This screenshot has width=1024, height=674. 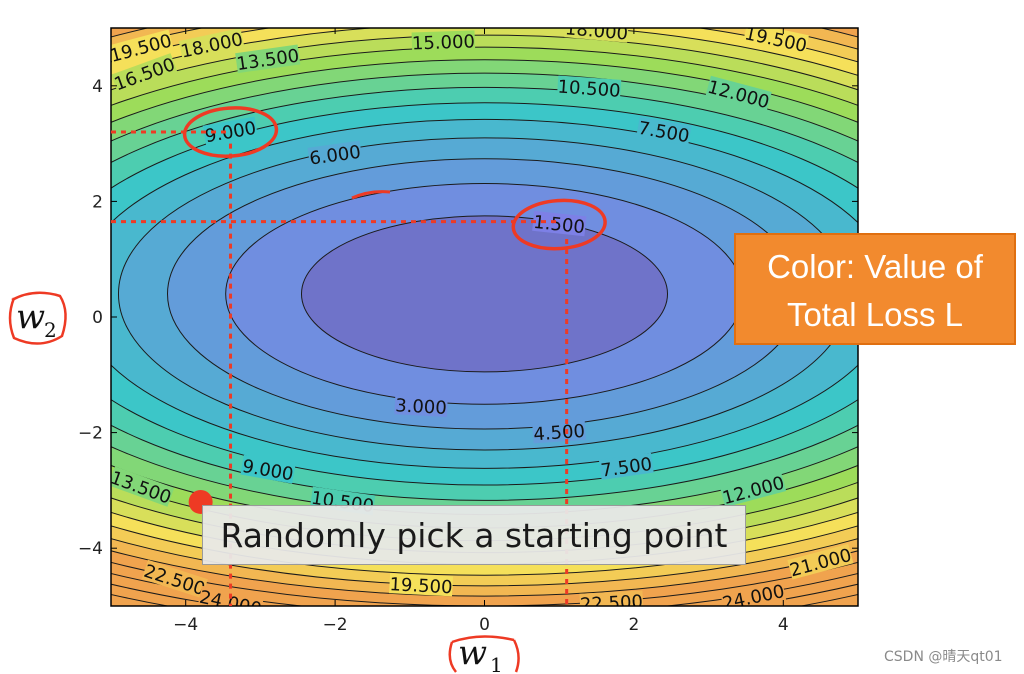 I want to click on x-tick-label: −4, so click(x=185, y=625).